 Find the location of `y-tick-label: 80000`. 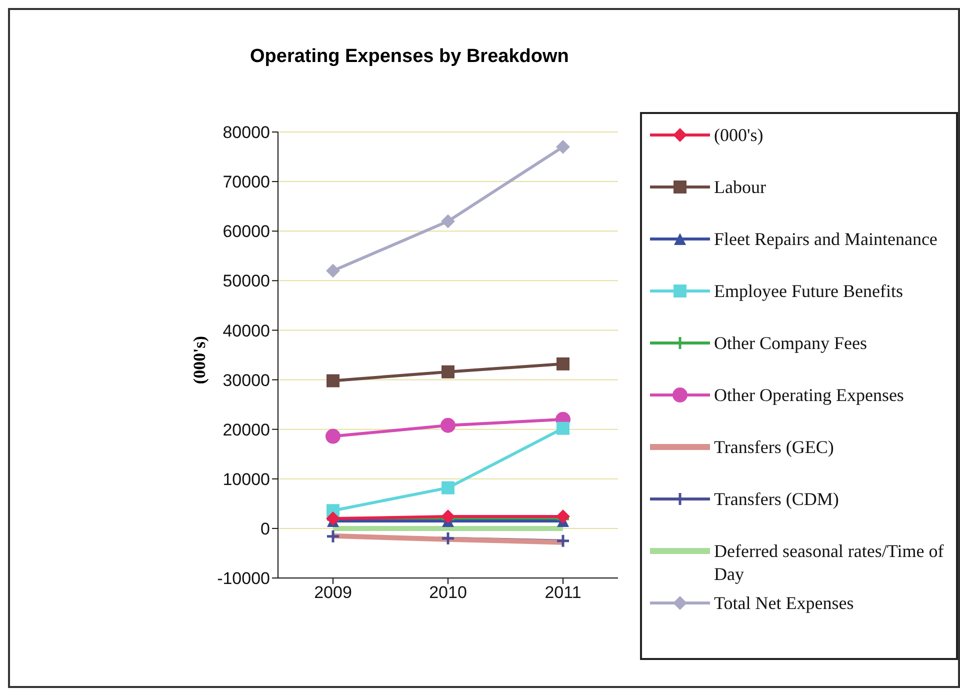

y-tick-label: 80000 is located at coordinates (246, 132).